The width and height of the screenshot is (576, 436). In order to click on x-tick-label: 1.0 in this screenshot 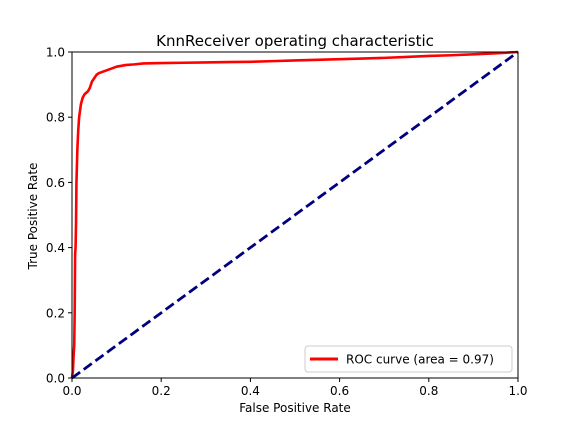, I will do `click(517, 391)`.